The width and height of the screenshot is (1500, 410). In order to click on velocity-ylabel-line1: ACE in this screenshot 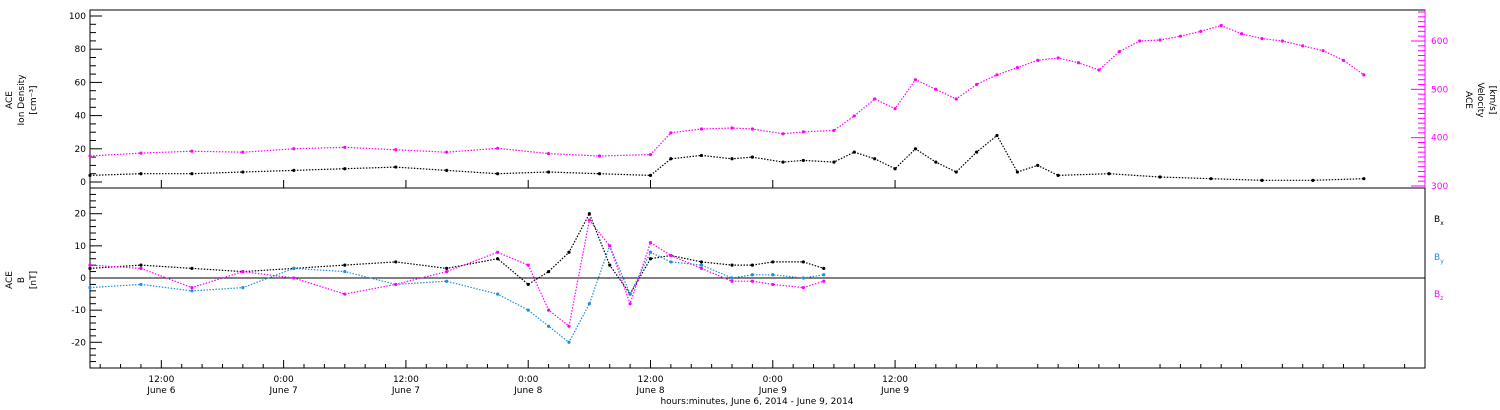, I will do `click(1468, 100)`.